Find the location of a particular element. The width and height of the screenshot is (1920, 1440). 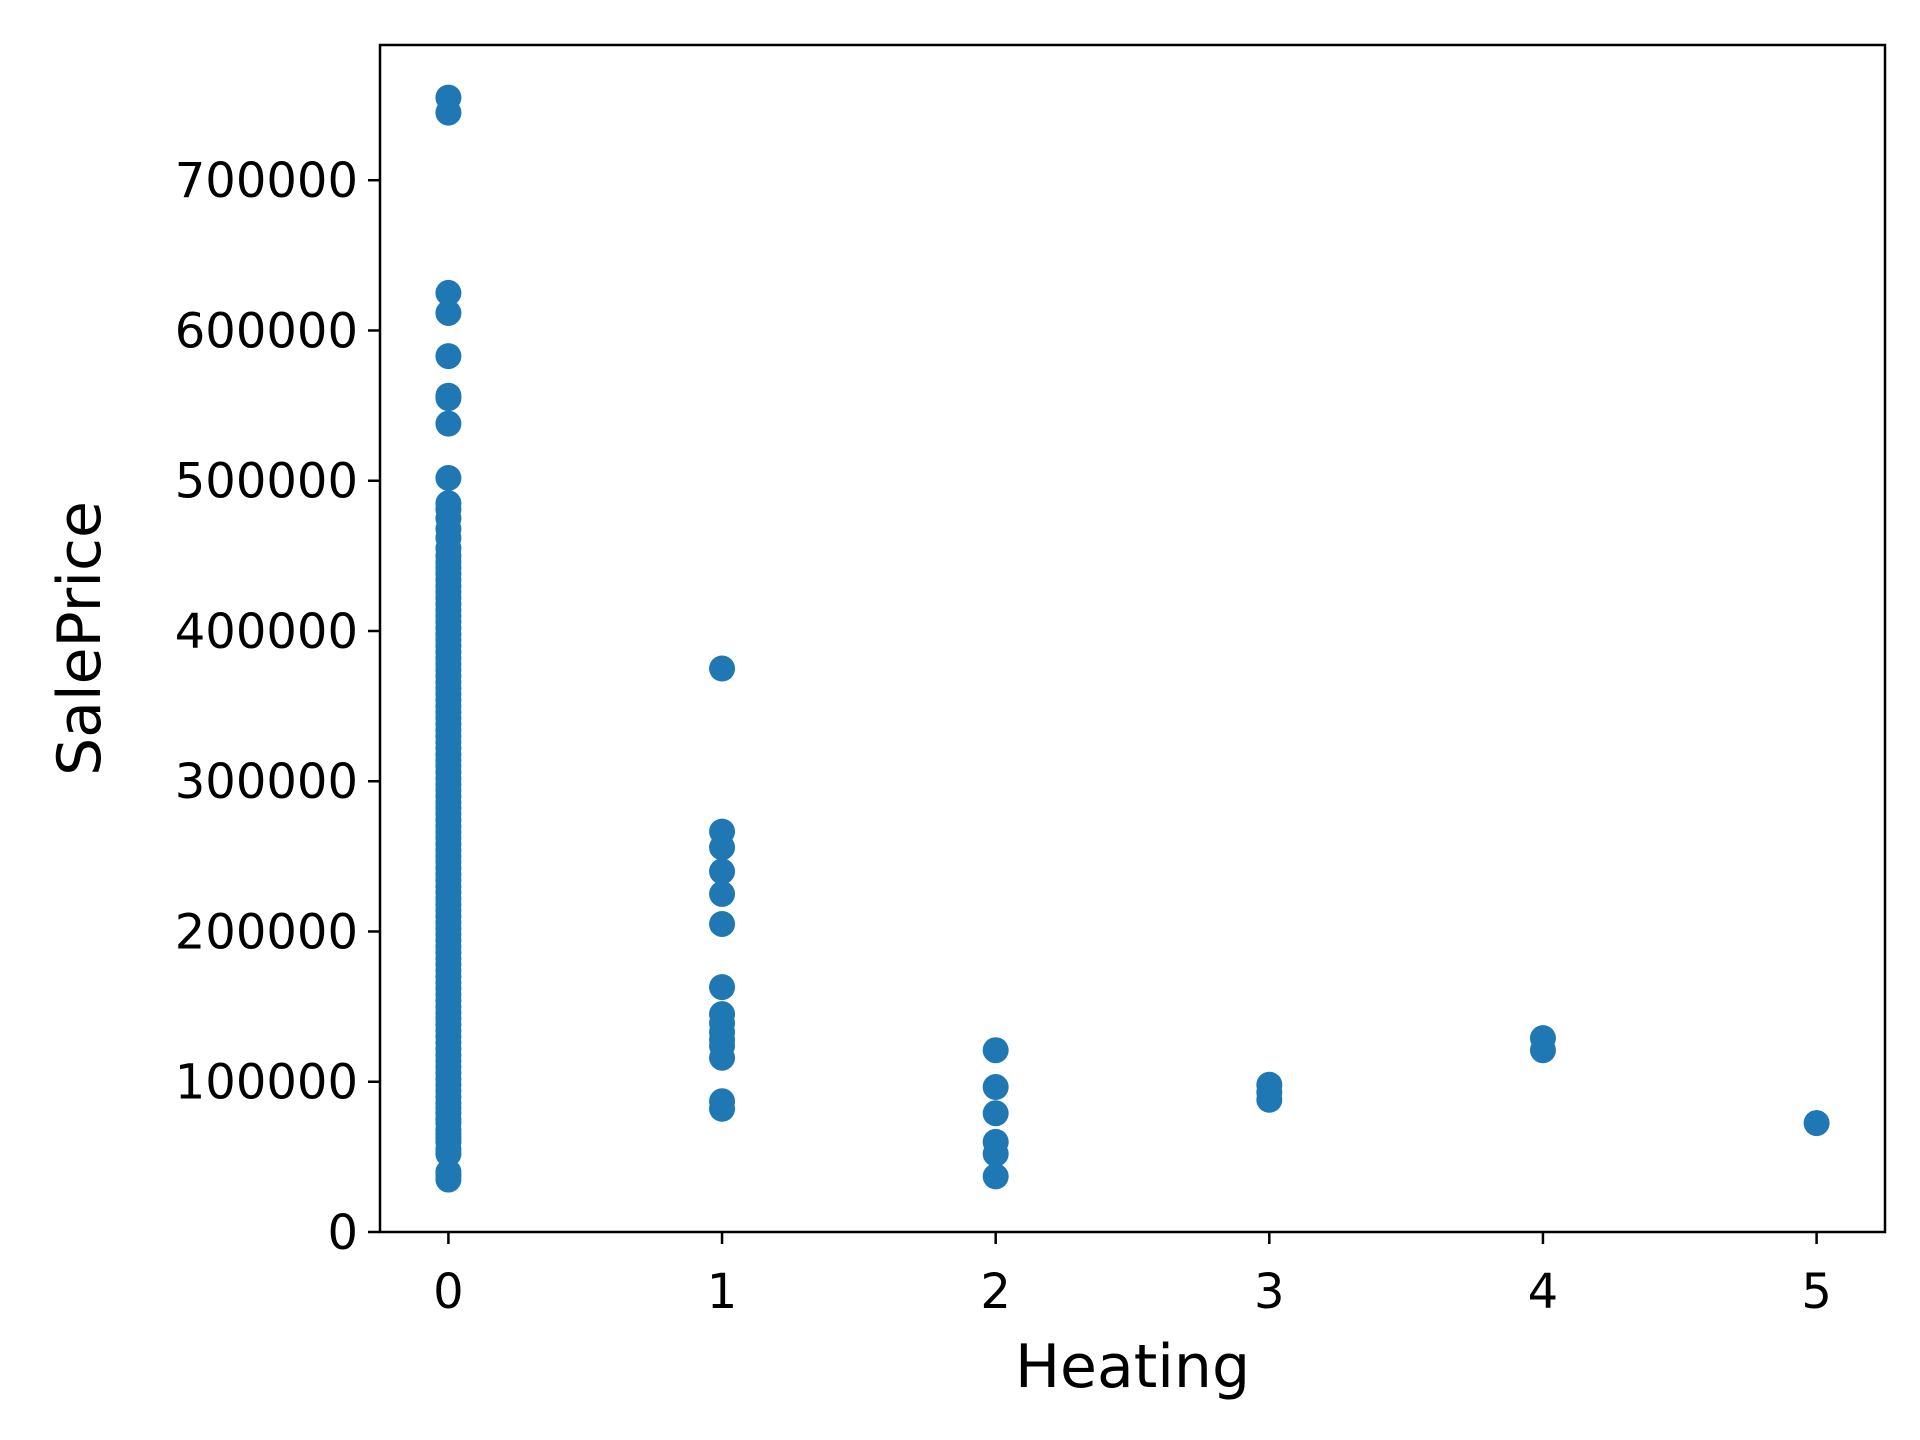

x-tick-label: 2 is located at coordinates (995, 1292).